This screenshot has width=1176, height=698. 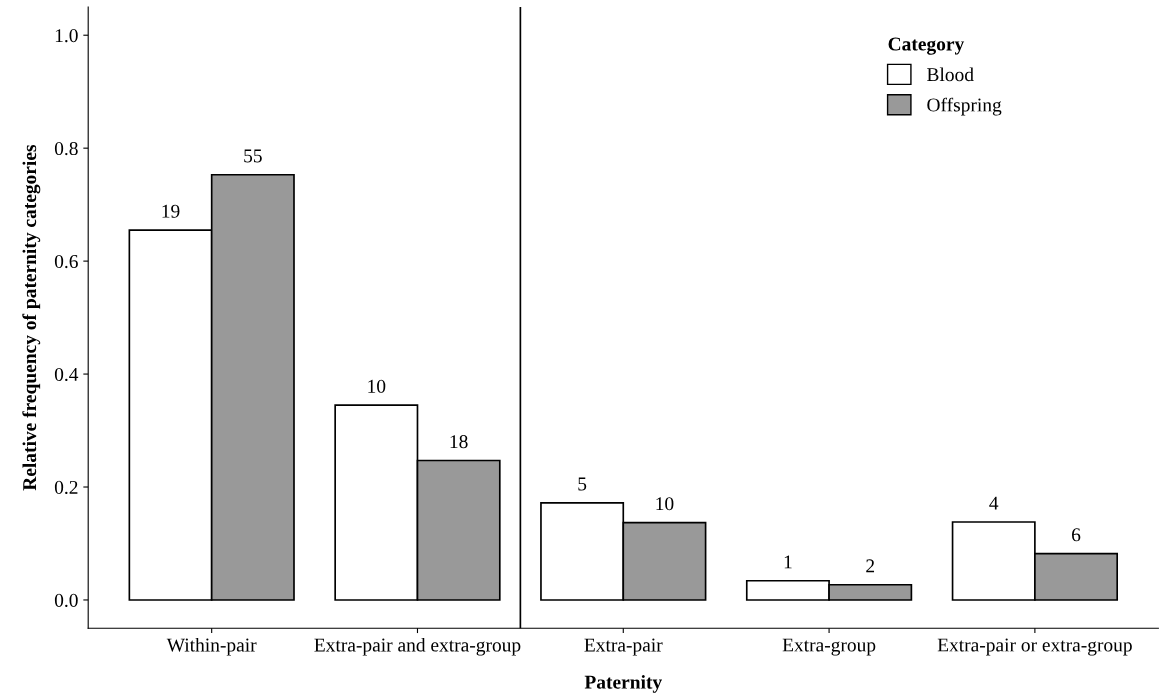 What do you see at coordinates (66, 261) in the screenshot?
I see `y-tick-label: 0.6` at bounding box center [66, 261].